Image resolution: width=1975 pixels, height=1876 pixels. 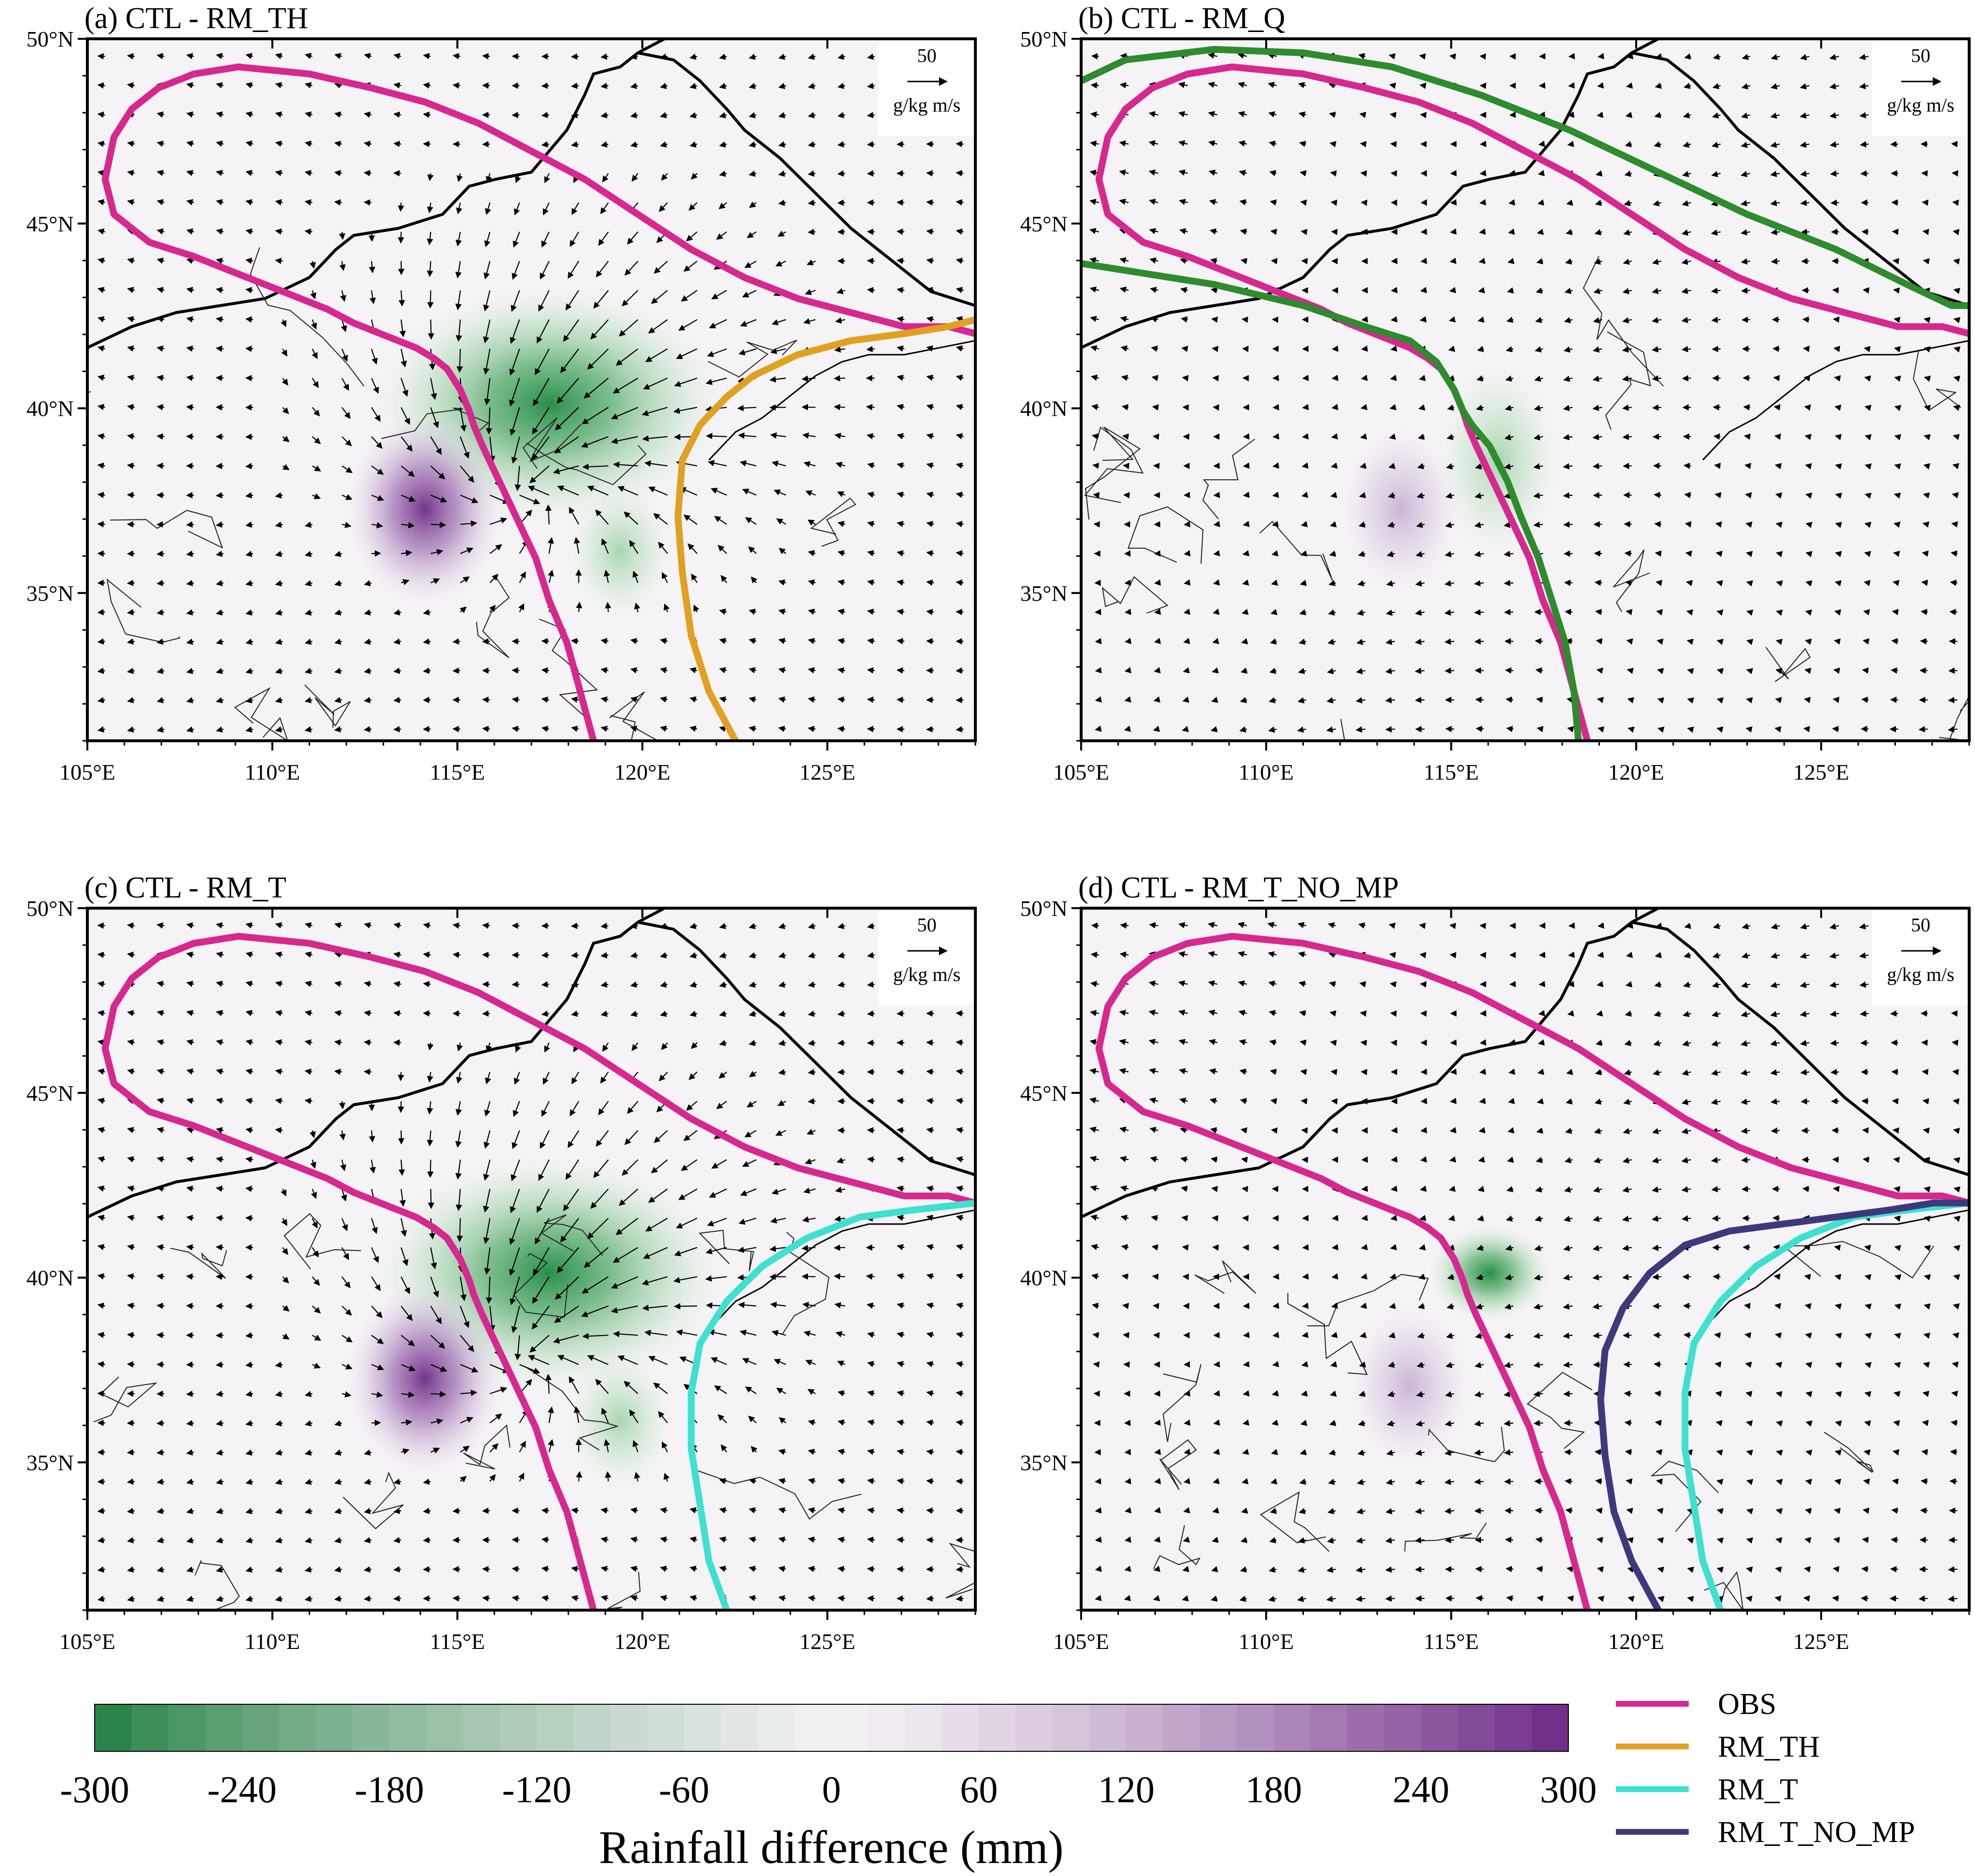 I want to click on reference-vector-box: 50 g/kg m/s, so click(x=926, y=957).